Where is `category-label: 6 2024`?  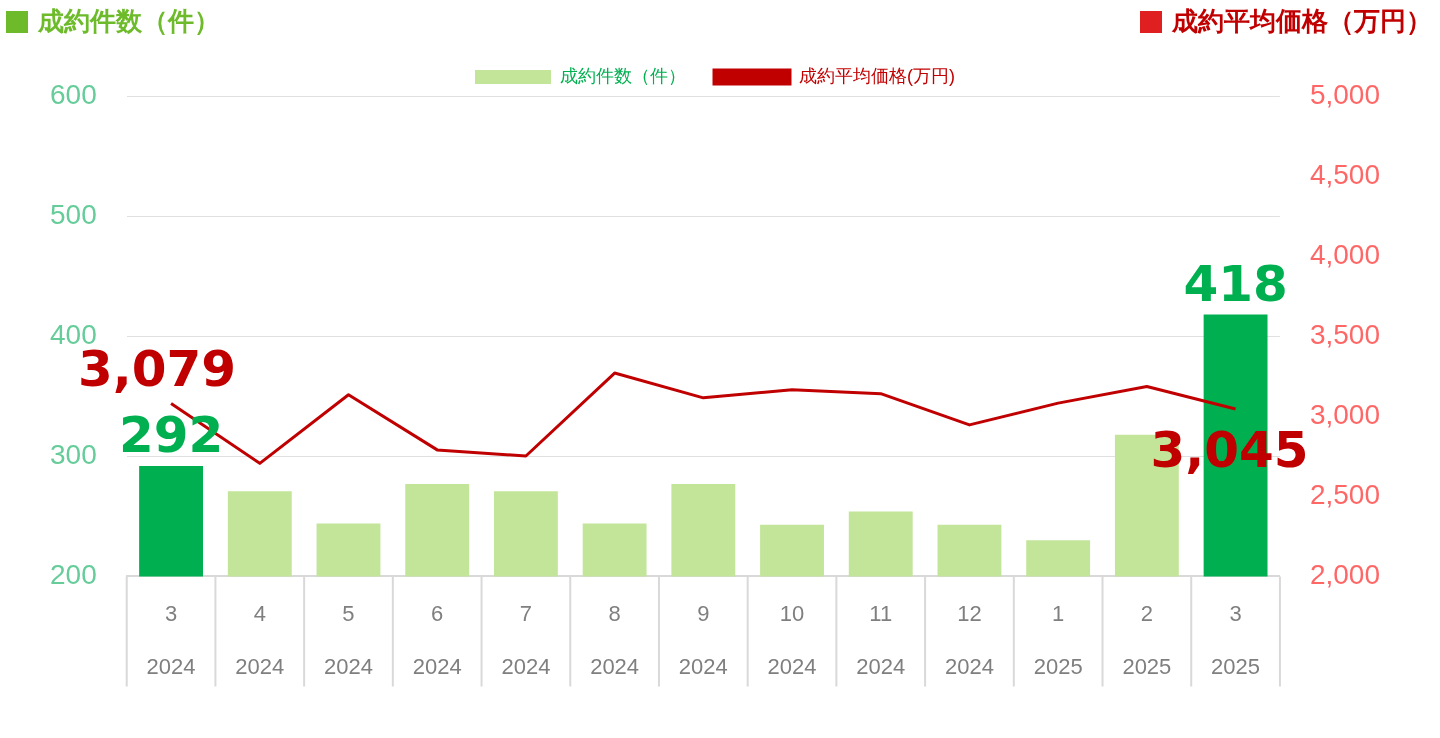 category-label: 6 2024 is located at coordinates (437, 639).